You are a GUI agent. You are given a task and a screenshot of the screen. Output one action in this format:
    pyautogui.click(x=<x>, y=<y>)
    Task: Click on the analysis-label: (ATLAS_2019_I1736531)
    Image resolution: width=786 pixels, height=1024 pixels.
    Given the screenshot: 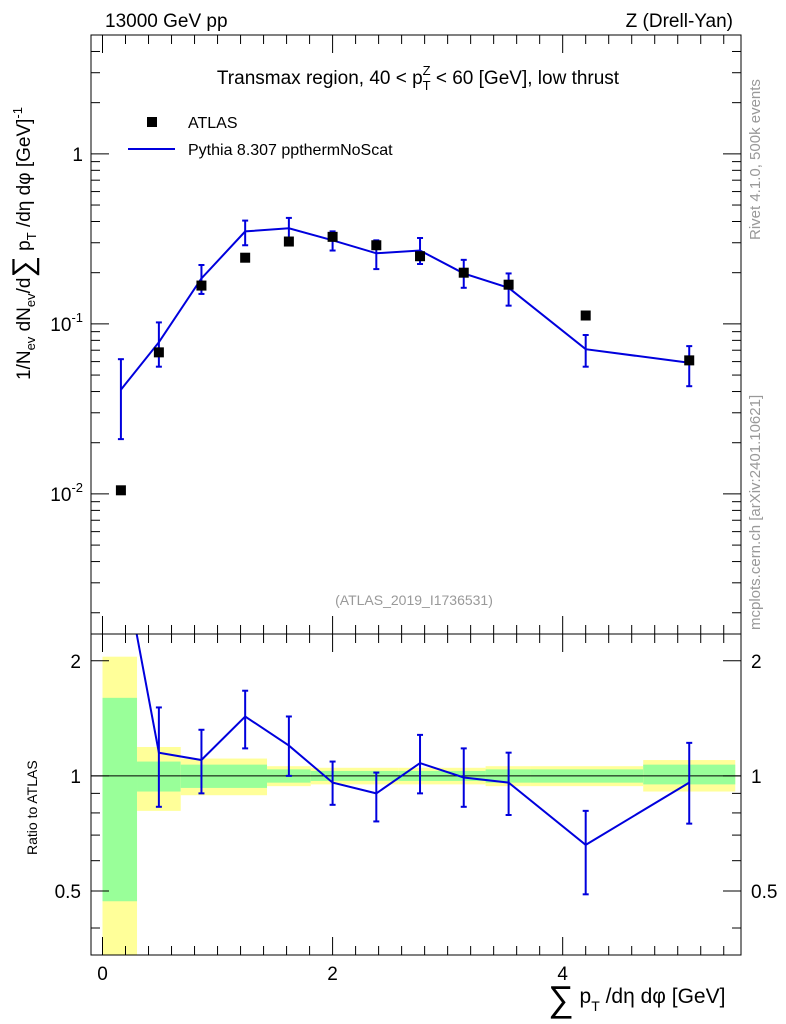 What is the action you would take?
    pyautogui.click(x=414, y=600)
    